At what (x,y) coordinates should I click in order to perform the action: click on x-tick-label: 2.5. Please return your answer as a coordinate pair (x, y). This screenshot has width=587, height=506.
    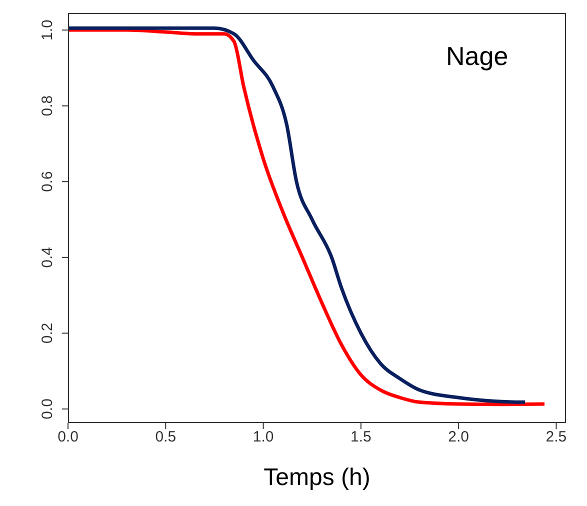
    Looking at the image, I should click on (556, 437).